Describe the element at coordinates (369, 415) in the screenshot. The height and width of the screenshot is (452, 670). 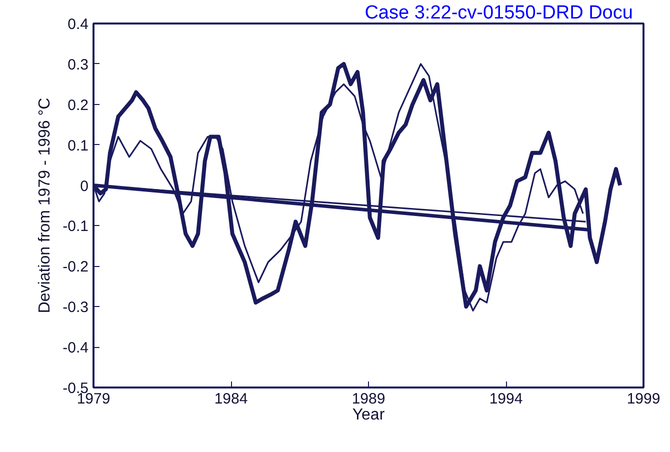
I see `x-axis-title: Year` at that location.